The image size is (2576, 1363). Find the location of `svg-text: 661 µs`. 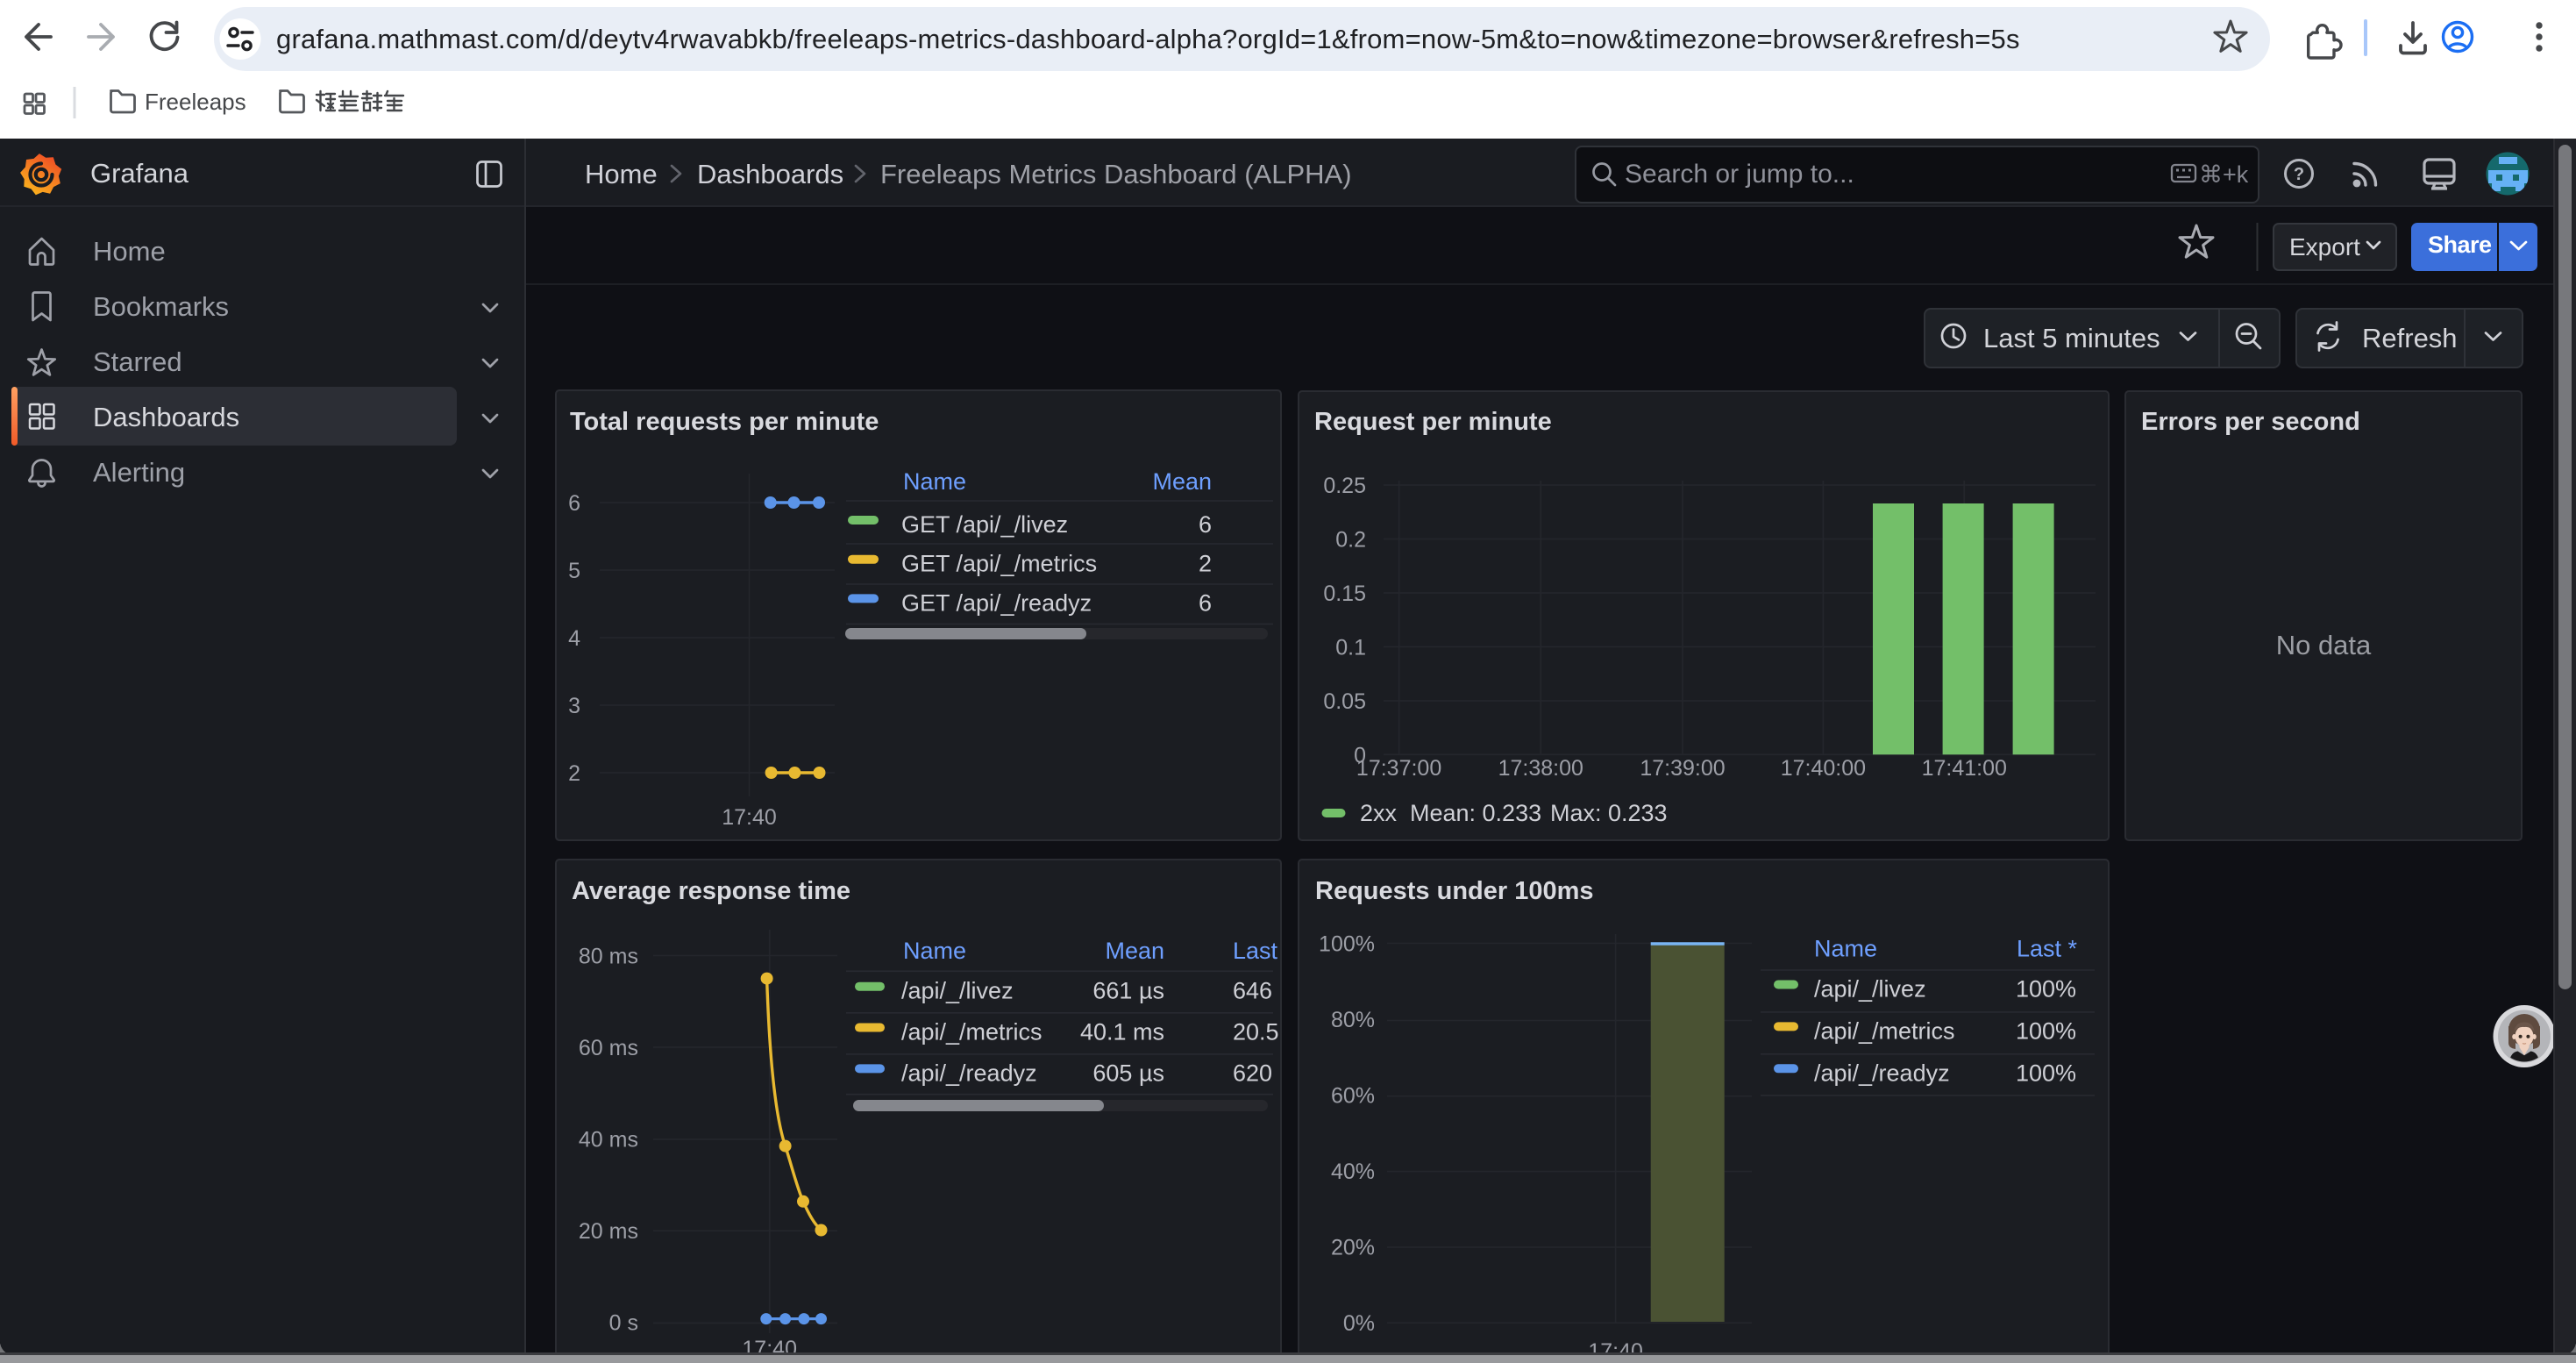

svg-text: 661 µs is located at coordinates (1128, 991).